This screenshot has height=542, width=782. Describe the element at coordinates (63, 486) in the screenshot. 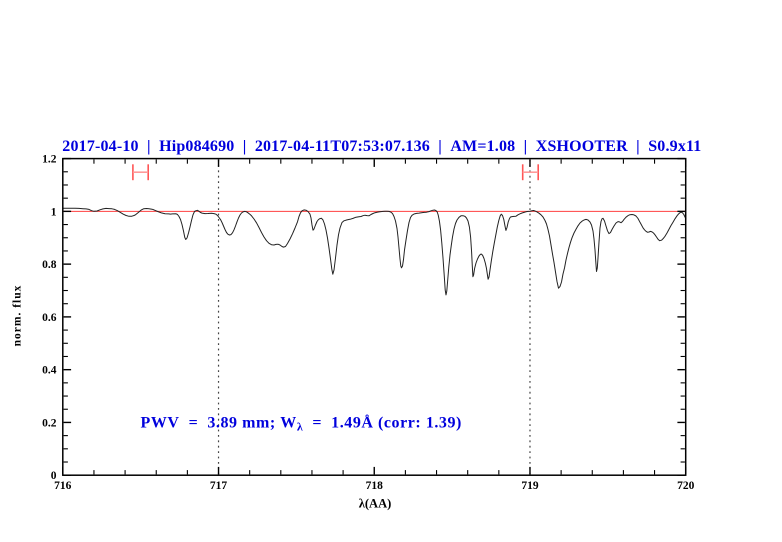

I see `svg-text: 716` at that location.